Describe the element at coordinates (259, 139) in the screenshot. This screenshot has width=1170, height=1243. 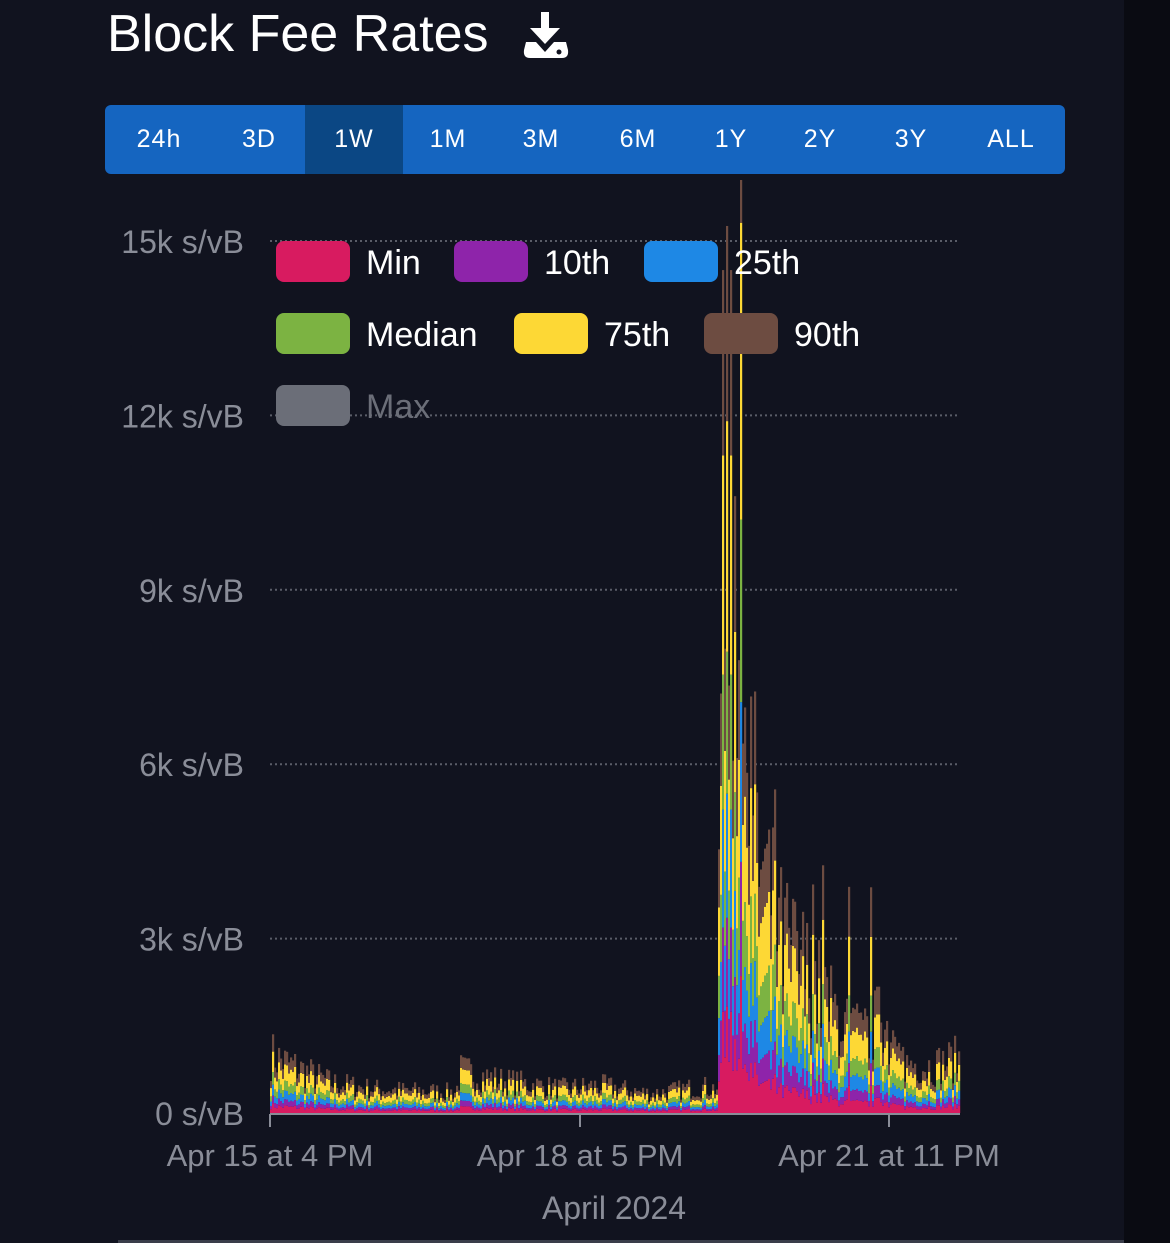
I see `range-option-3d: 3D` at that location.